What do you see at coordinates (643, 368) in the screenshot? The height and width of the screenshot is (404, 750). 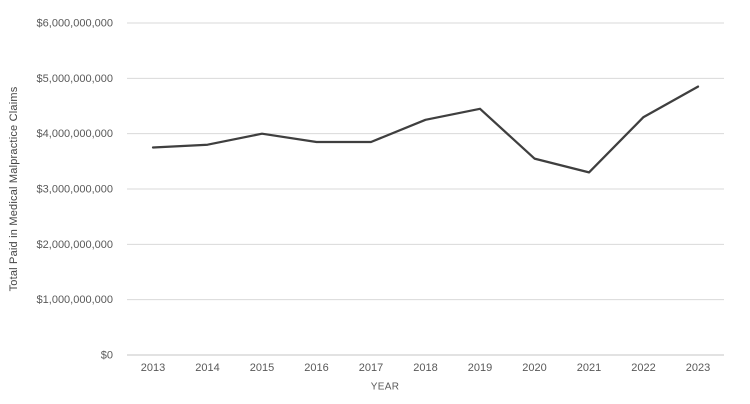 I see `x-tick-label: 2022` at bounding box center [643, 368].